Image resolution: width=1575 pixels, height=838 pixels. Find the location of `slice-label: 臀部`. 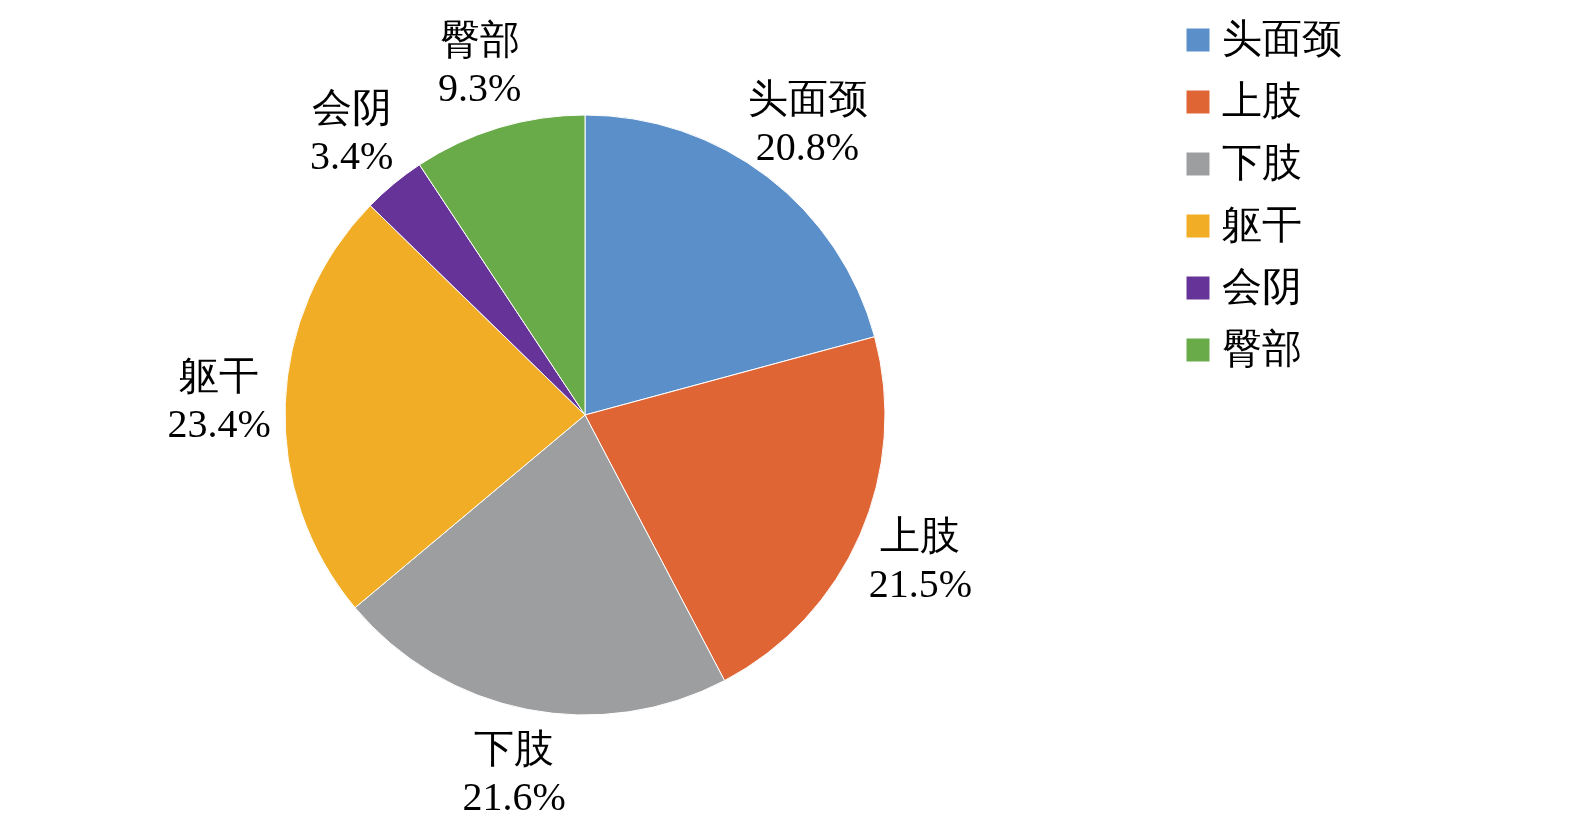

slice-label: 臀部 is located at coordinates (479, 39).